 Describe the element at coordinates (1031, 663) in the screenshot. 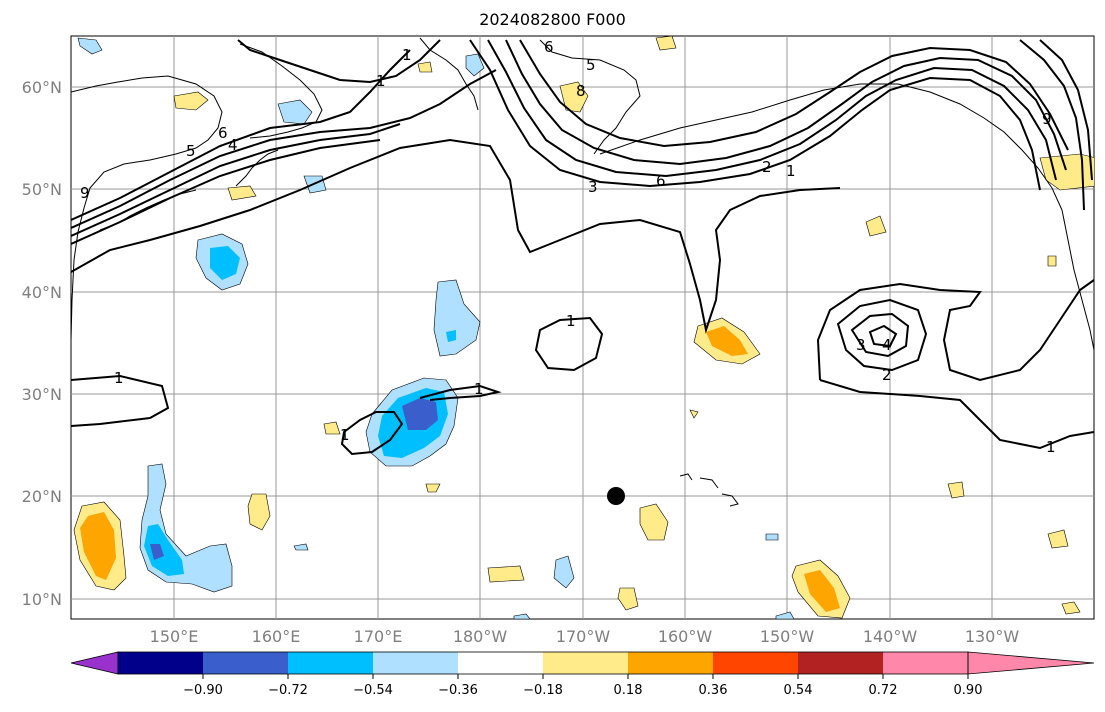

I see `colorbar-extend-max` at that location.